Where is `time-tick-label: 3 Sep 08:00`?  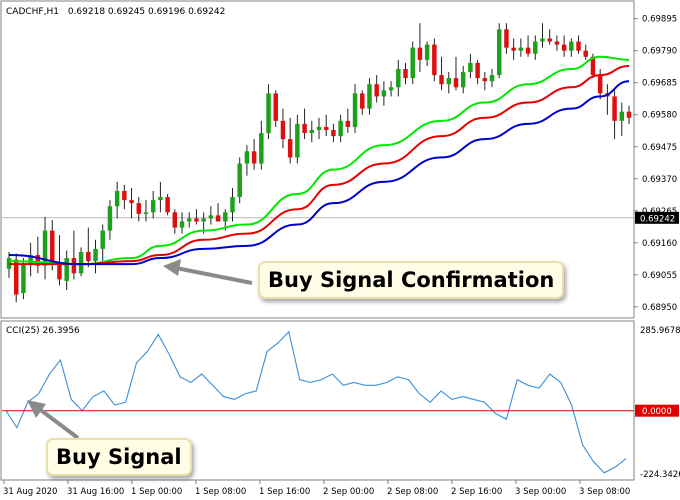
time-tick-label: 3 Sep 08:00 is located at coordinates (604, 492).